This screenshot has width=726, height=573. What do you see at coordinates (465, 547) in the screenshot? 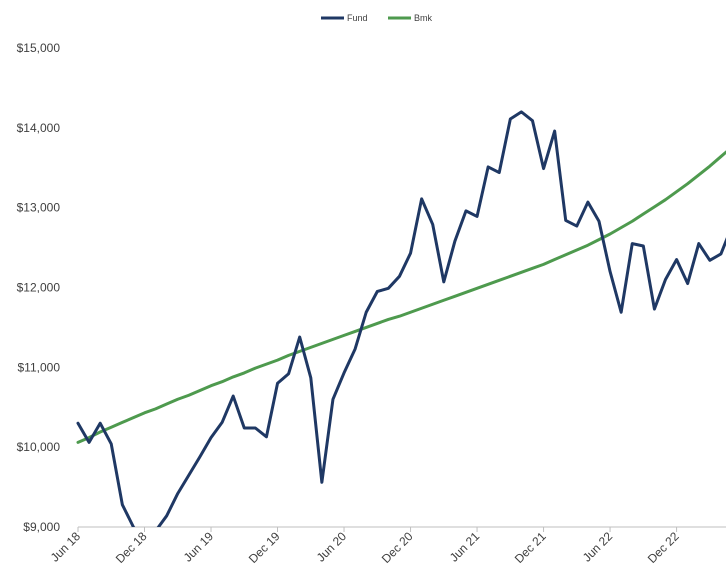
I see `x-tick-label: Jun 21` at bounding box center [465, 547].